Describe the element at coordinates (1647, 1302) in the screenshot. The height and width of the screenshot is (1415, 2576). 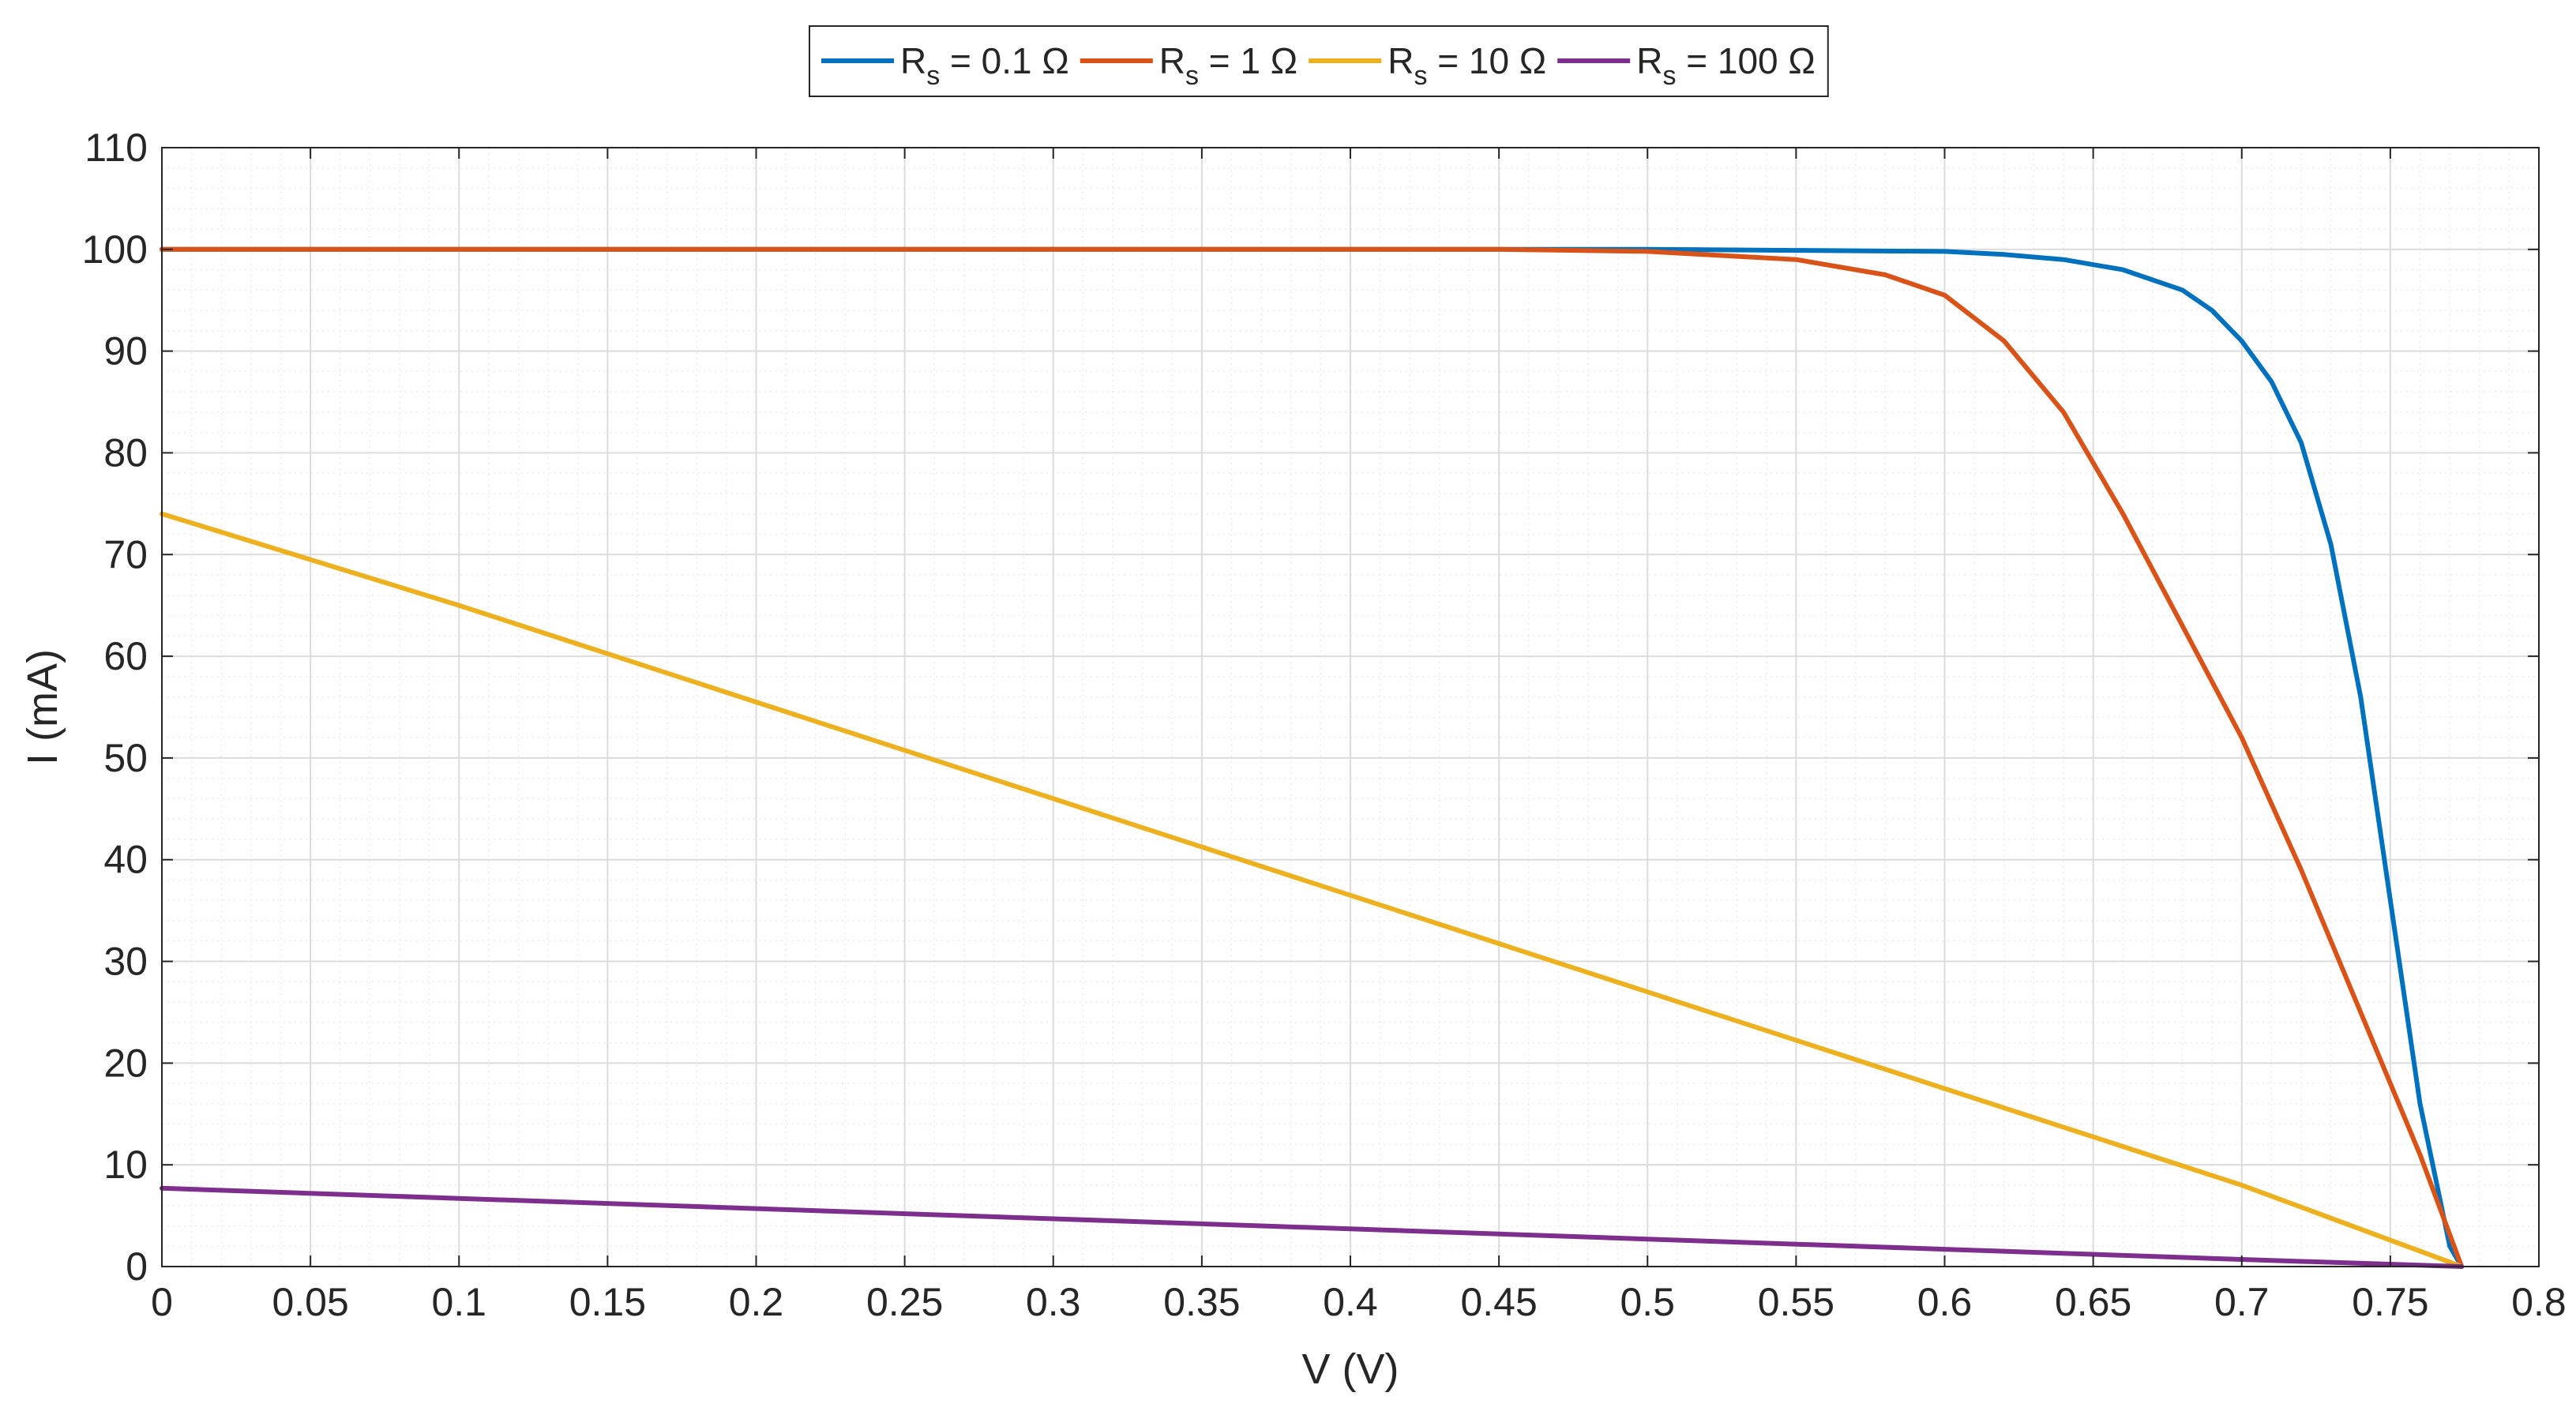
I see `x-tick-label: 0.5` at that location.